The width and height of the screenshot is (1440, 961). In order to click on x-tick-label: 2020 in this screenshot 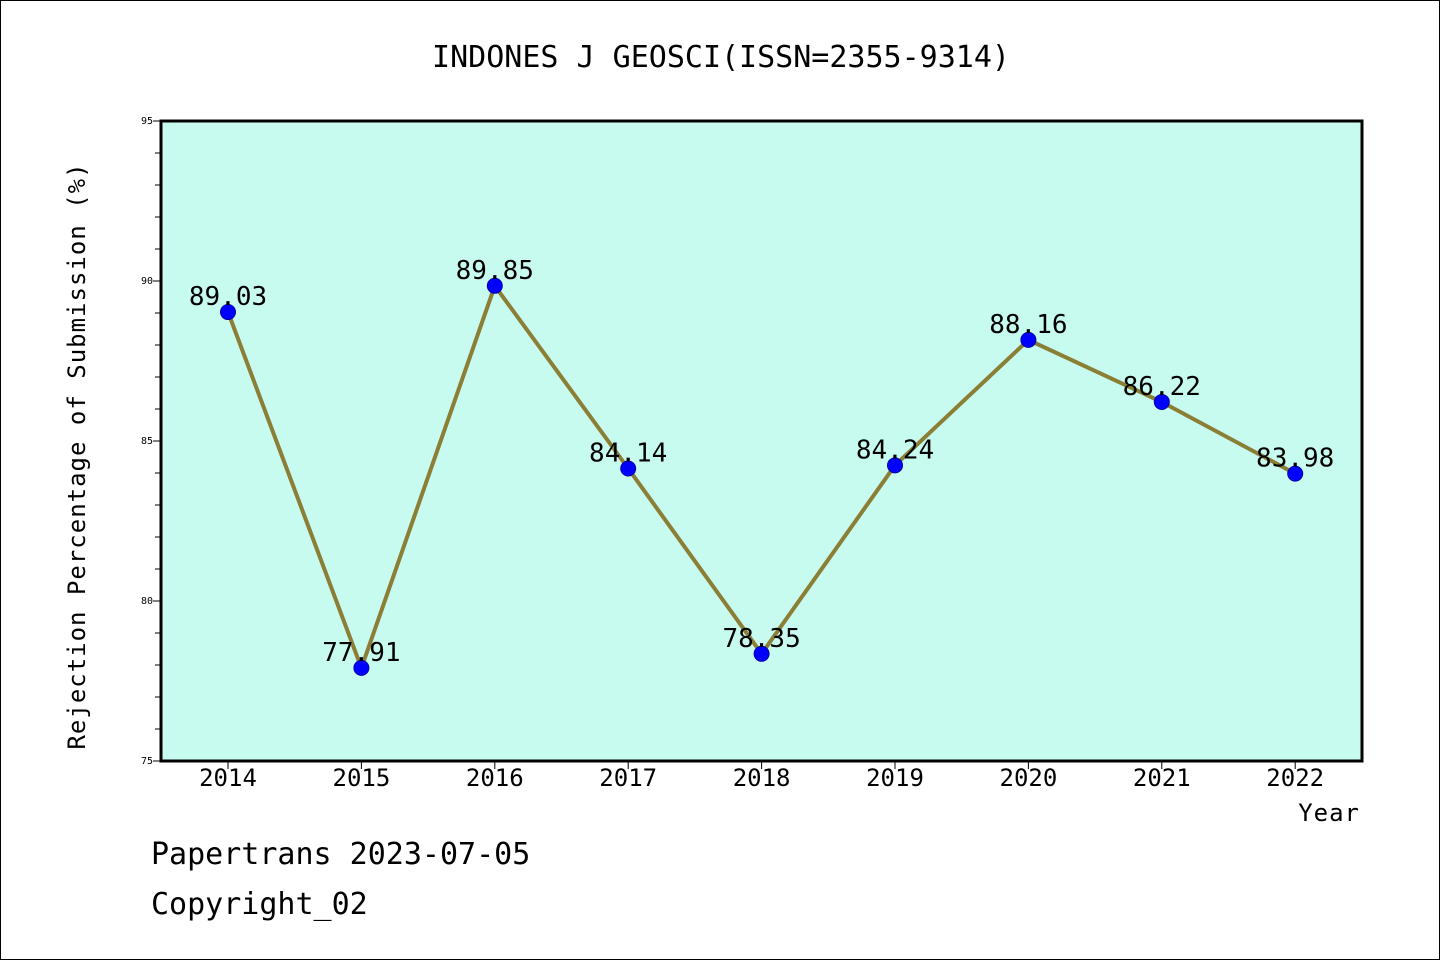, I will do `click(1029, 778)`.